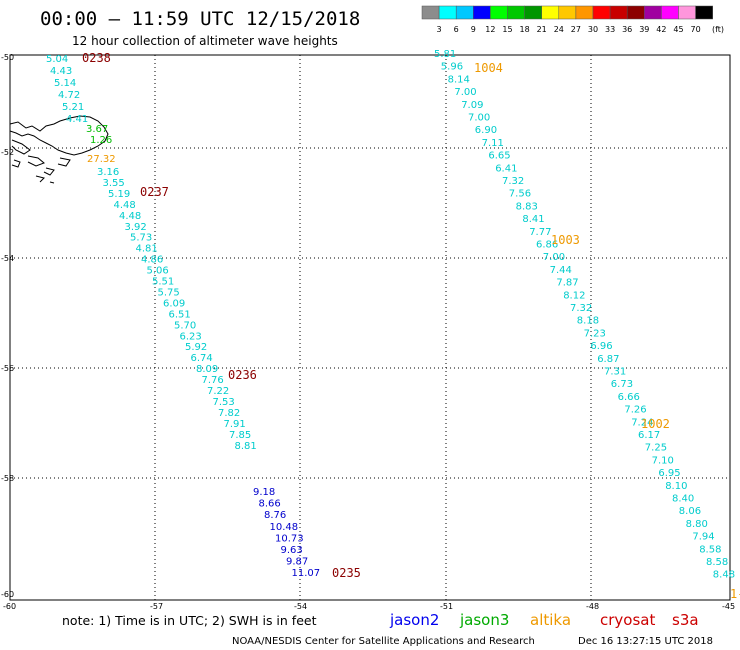 The image size is (740, 650). Describe the element at coordinates (108, 172) in the screenshot. I see `wave-height-value: 3.16` at that location.